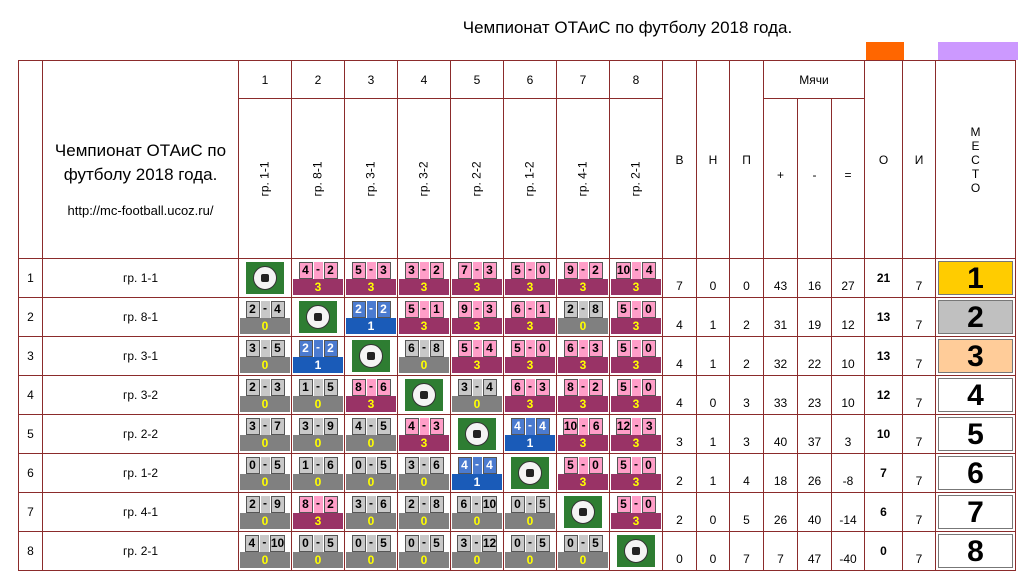 Image resolution: width=1020 pixels, height=575 pixels. Describe the element at coordinates (623, 426) in the screenshot. I see `goals-scored: 12` at that location.